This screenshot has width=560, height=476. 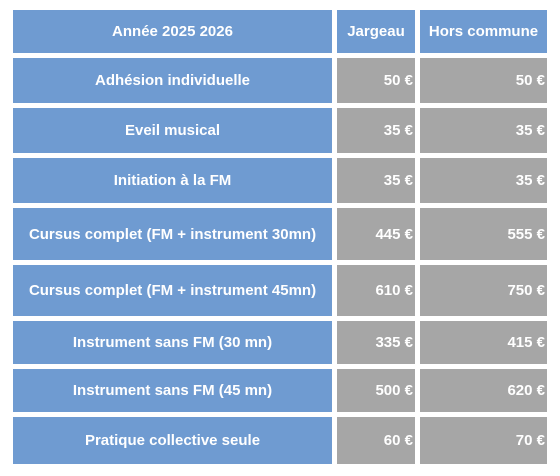 I want to click on price-hors-commune: 70 €, so click(x=483, y=440).